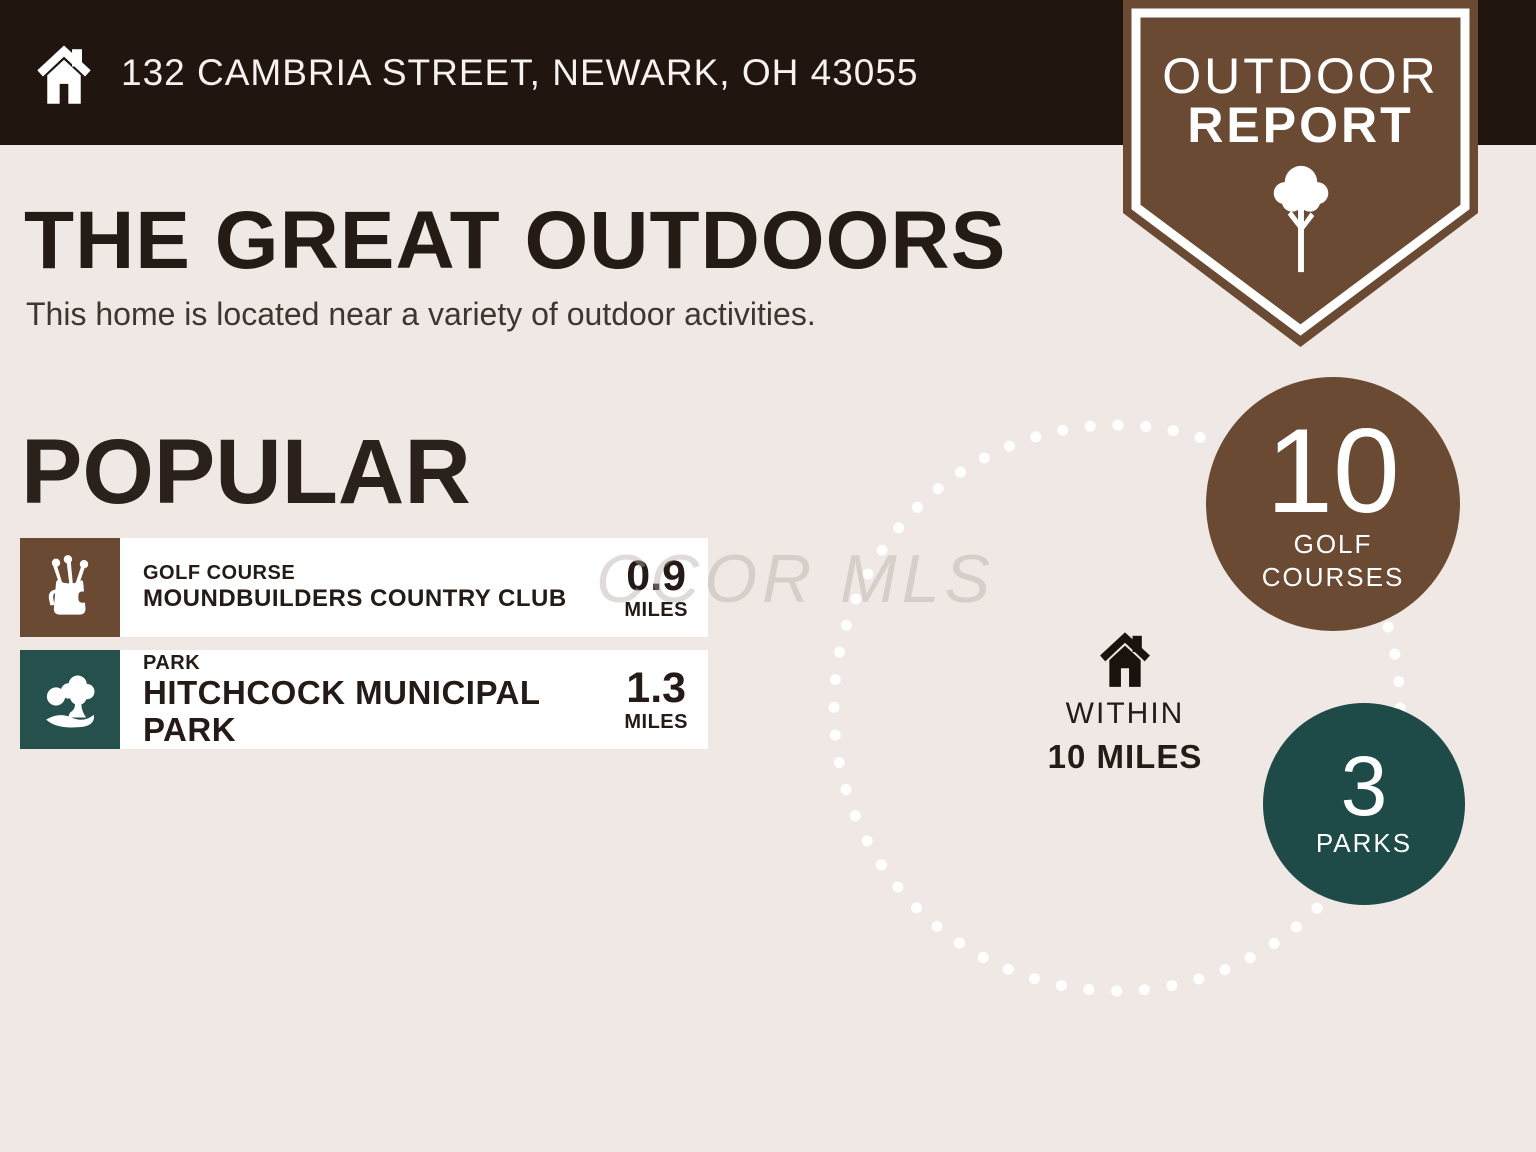 The width and height of the screenshot is (1536, 1152). Describe the element at coordinates (219, 573) in the screenshot. I see `item-category: GOLF COURSE` at that location.